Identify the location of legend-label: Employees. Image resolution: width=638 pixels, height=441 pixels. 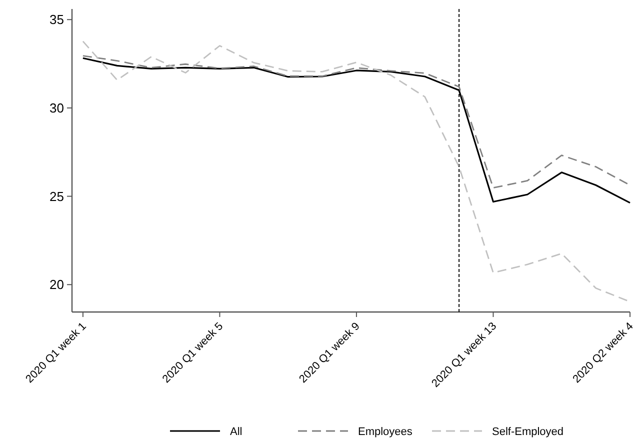
(385, 432).